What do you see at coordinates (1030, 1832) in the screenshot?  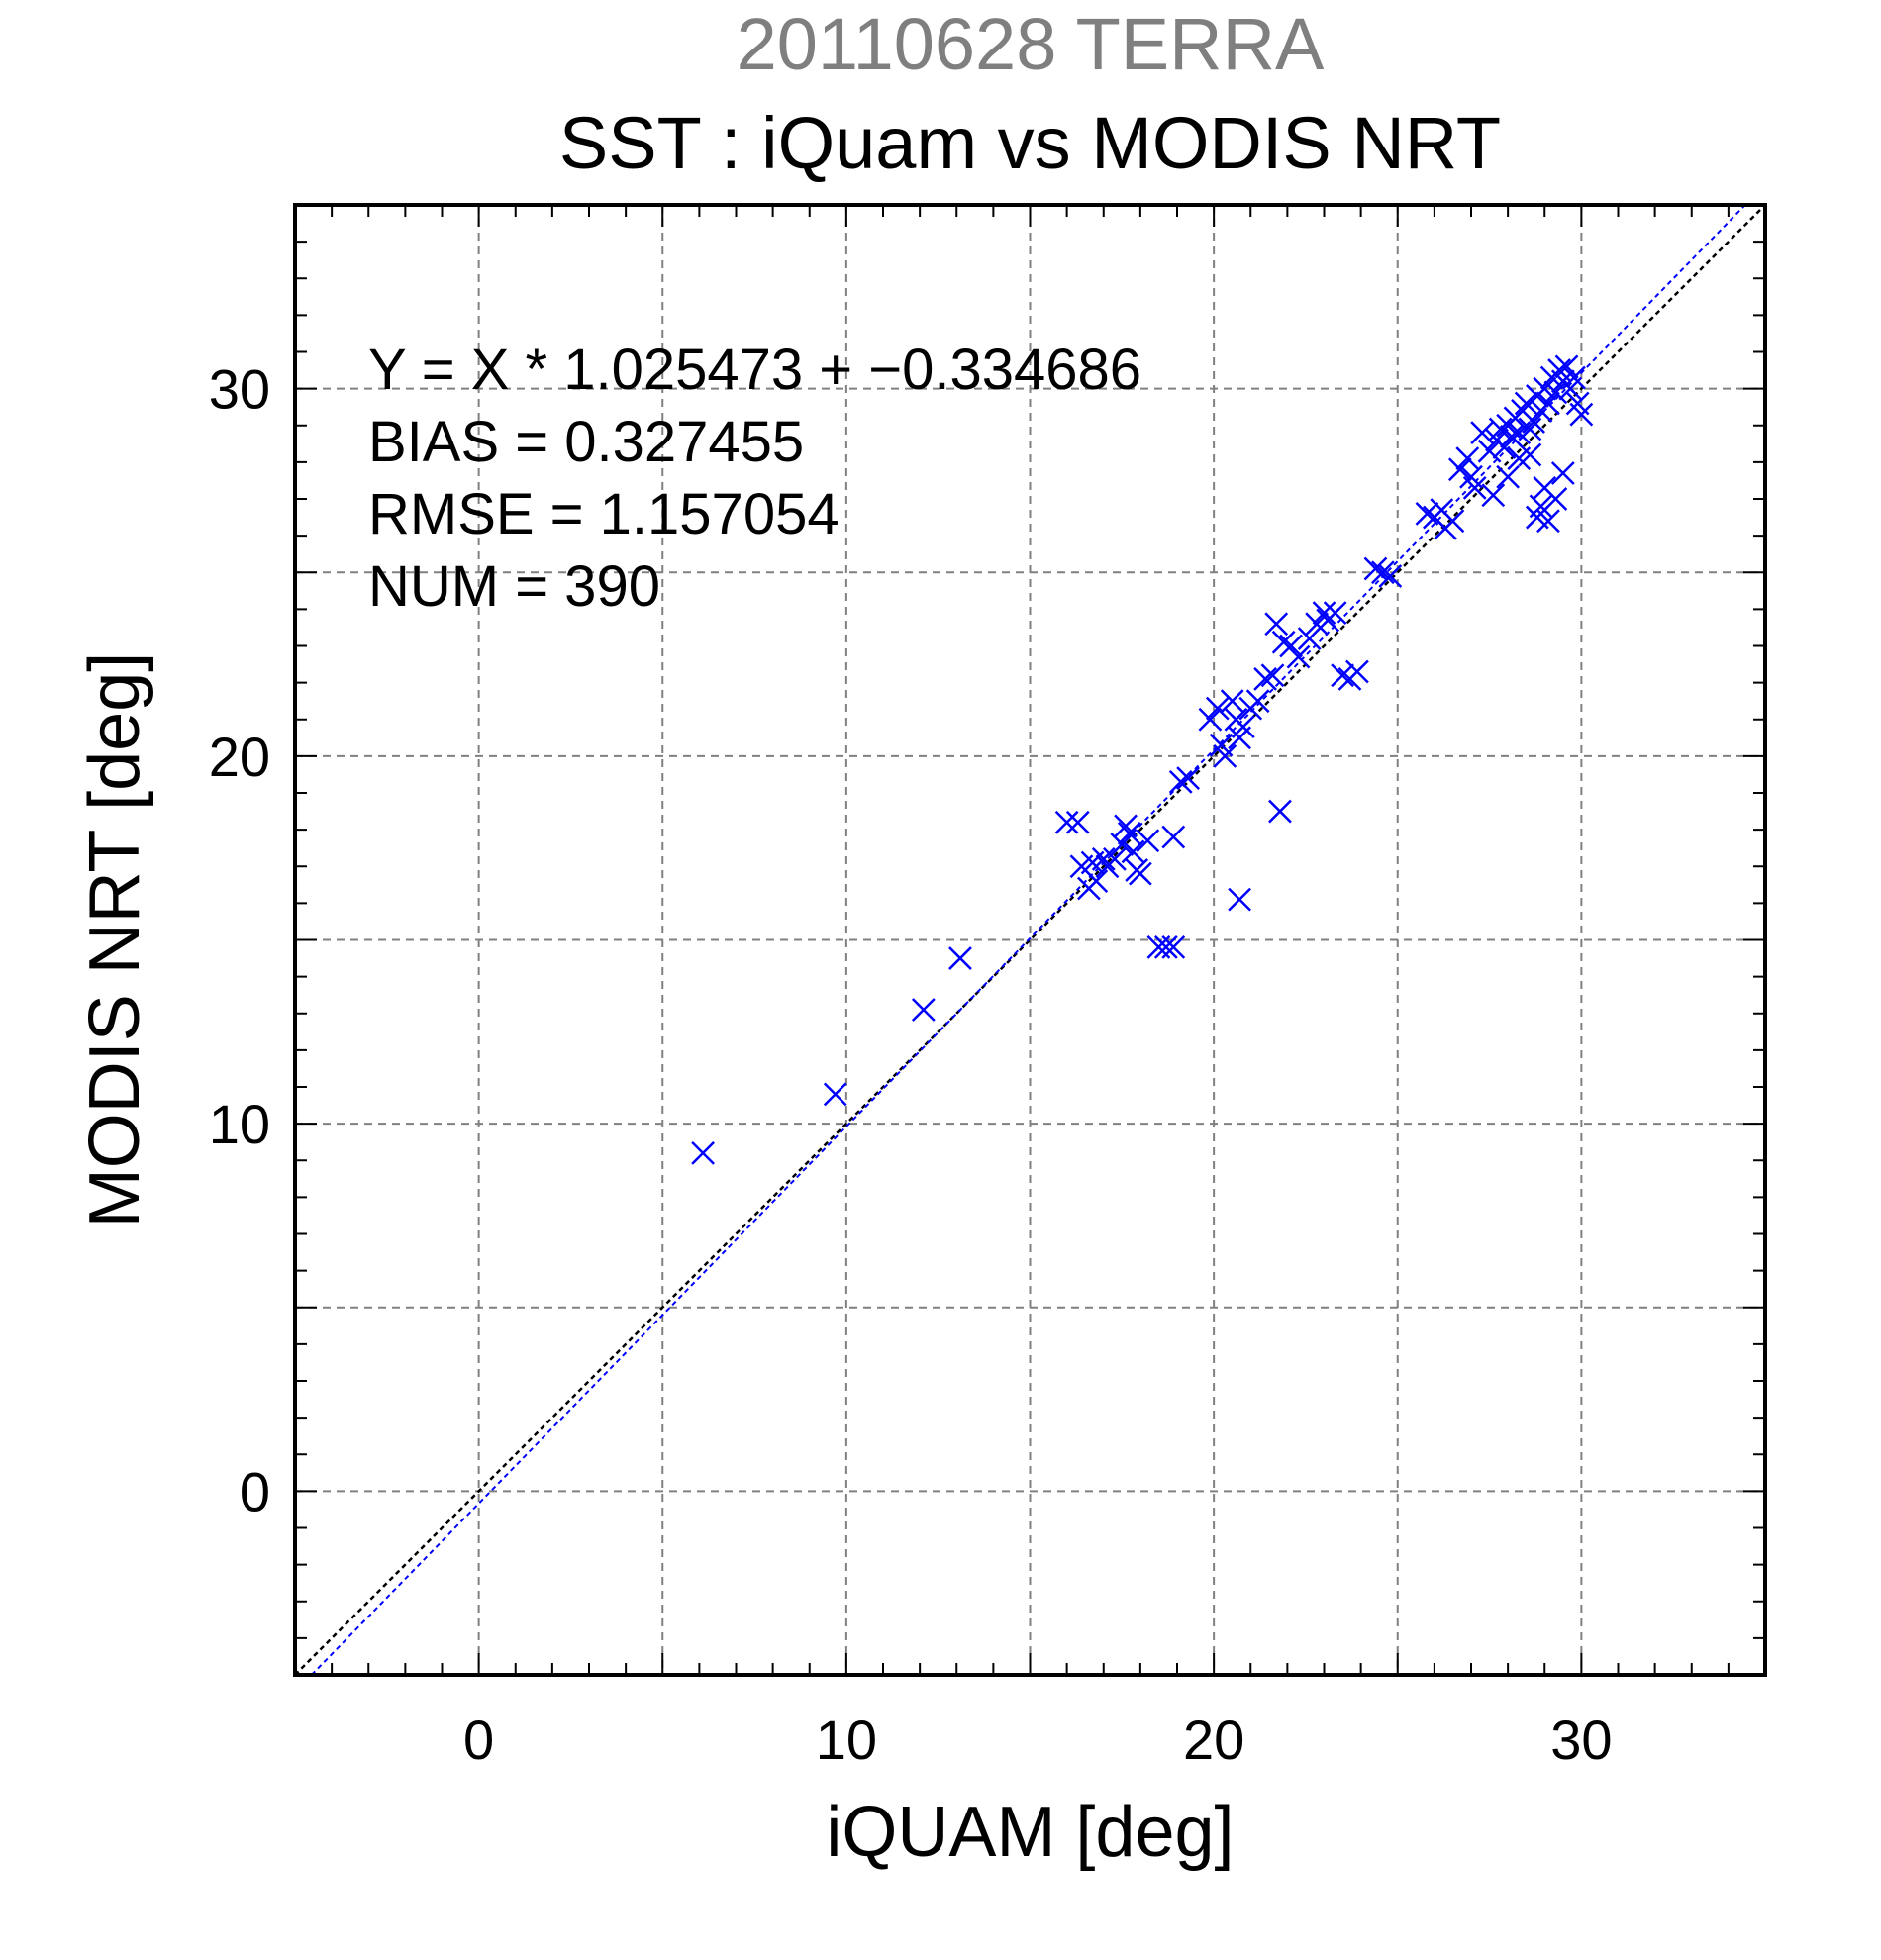 I see `x-axis-label: iQUAM [deg]` at bounding box center [1030, 1832].